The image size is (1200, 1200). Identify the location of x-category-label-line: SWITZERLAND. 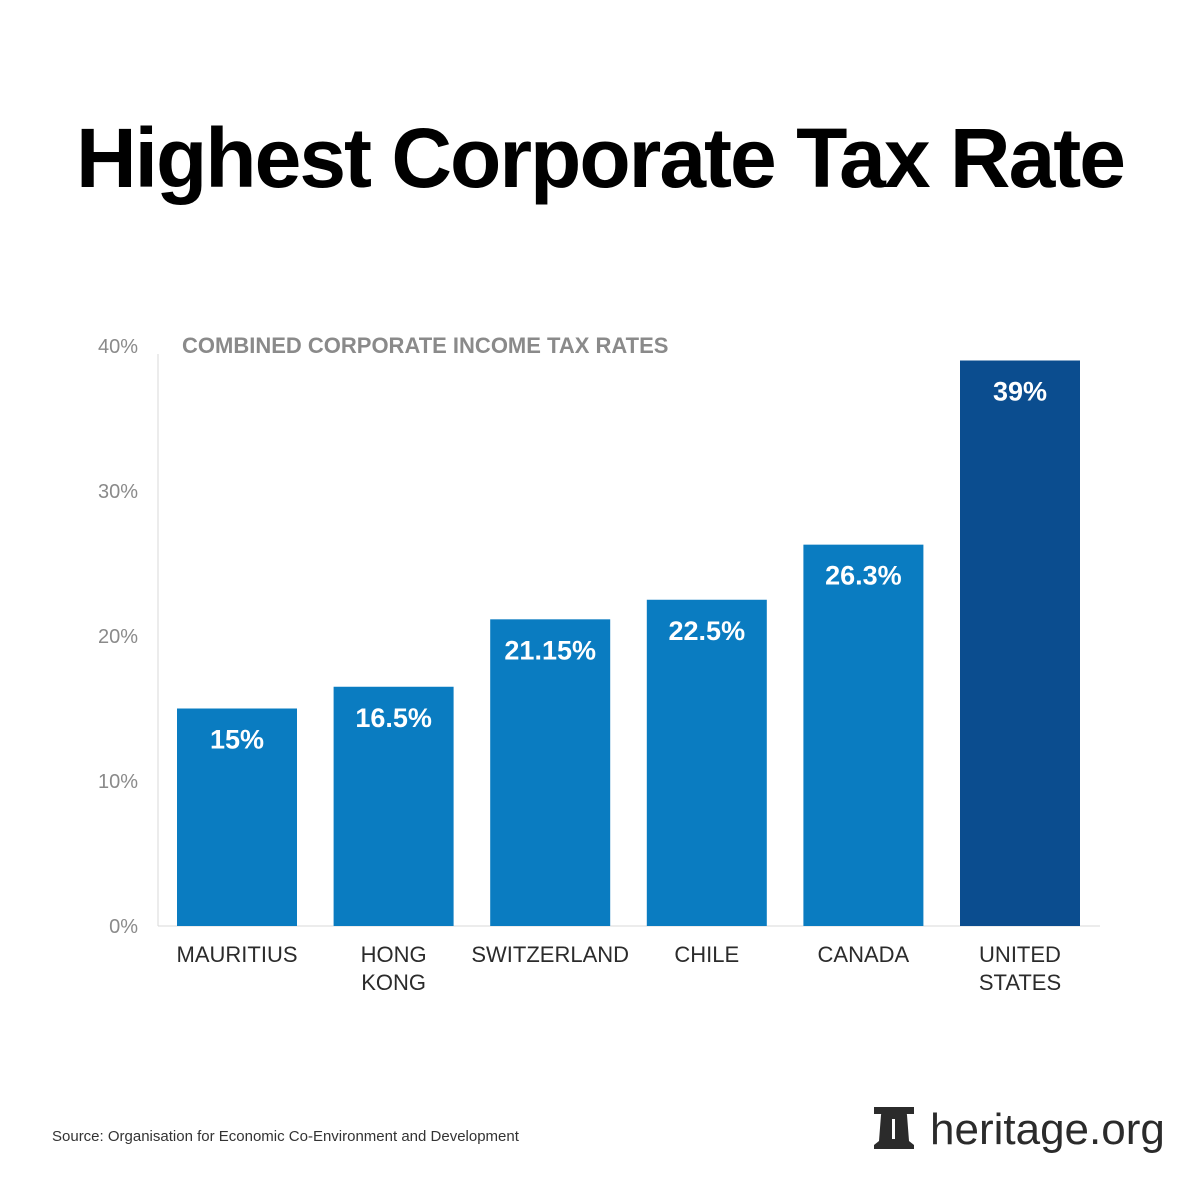
(550, 954).